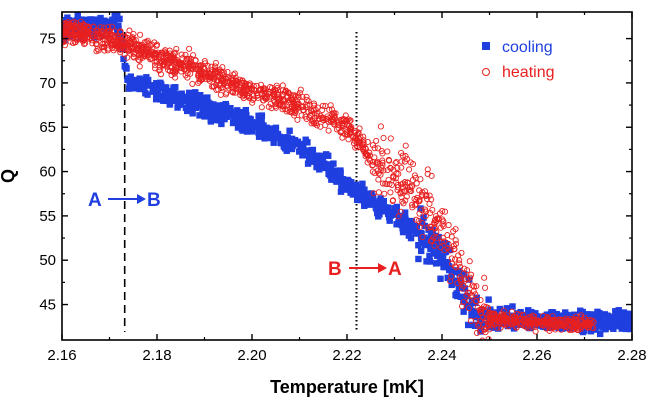  I want to click on y-tick-label: 60, so click(47, 172).